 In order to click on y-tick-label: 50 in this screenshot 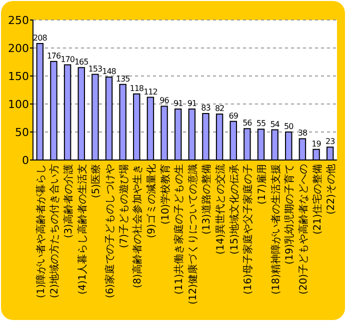, I will do `click(22, 132)`.